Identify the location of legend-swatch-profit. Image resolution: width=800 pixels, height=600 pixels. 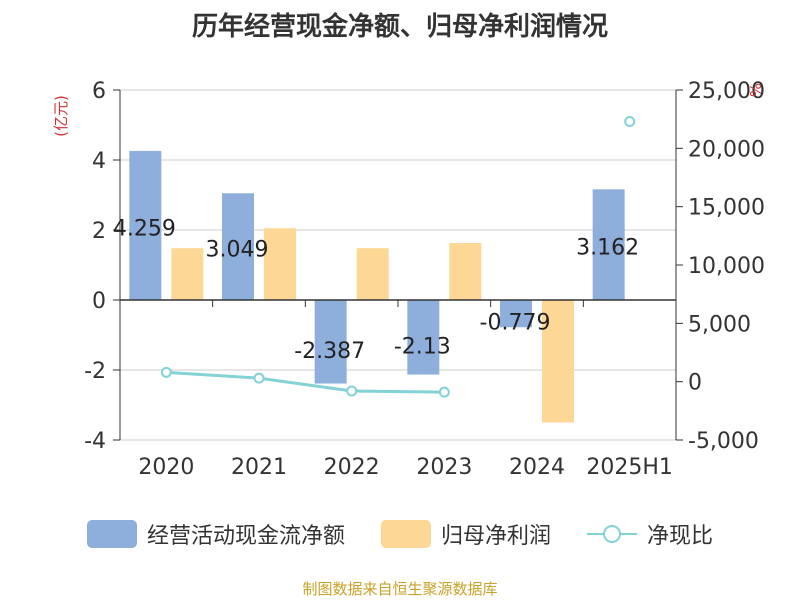
(405, 534).